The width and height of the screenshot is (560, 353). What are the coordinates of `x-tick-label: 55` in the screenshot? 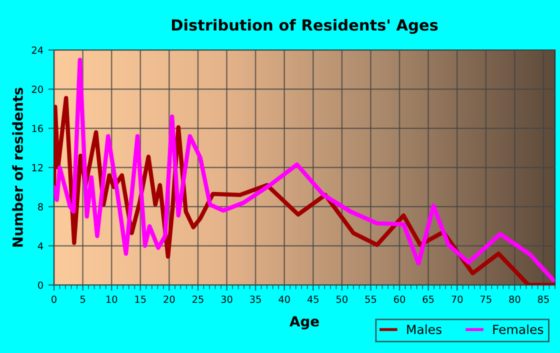 It's located at (370, 299).